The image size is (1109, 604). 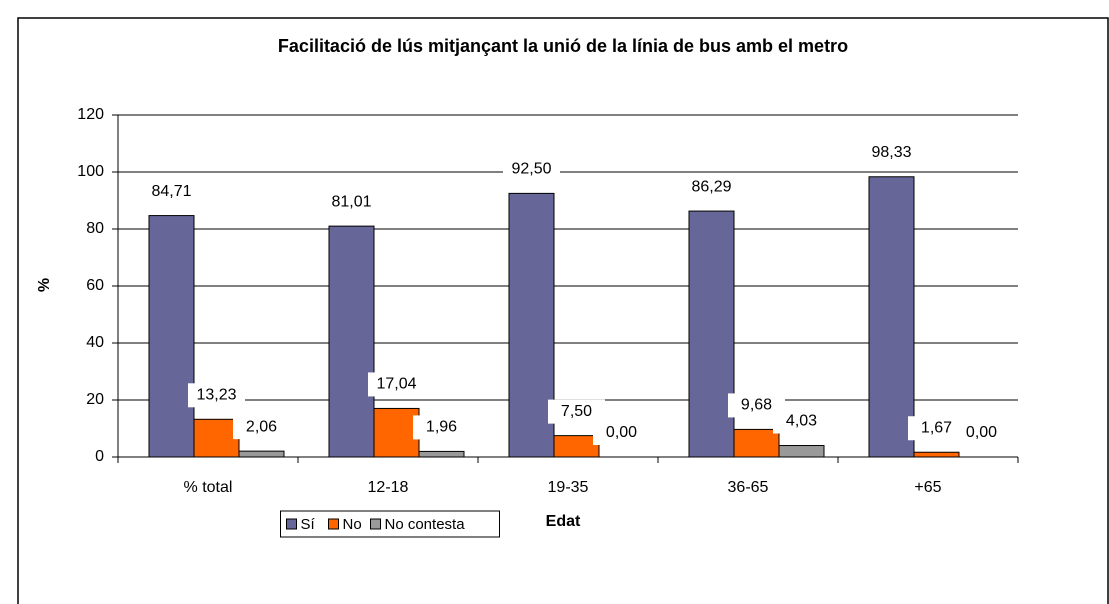 What do you see at coordinates (95, 342) in the screenshot?
I see `y-tick-label: 40` at bounding box center [95, 342].